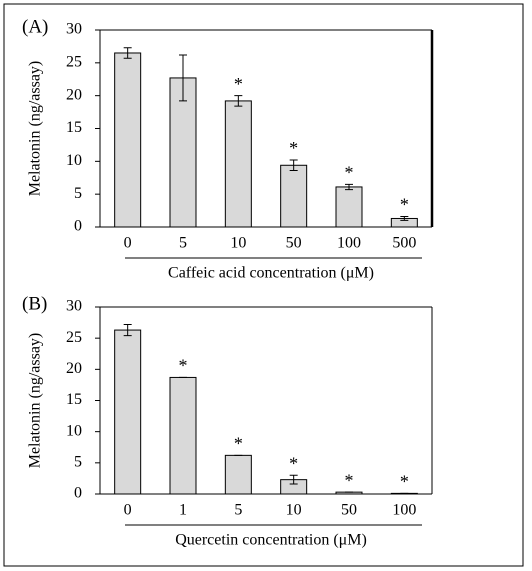  I want to click on panel-label: (B), so click(34, 303).